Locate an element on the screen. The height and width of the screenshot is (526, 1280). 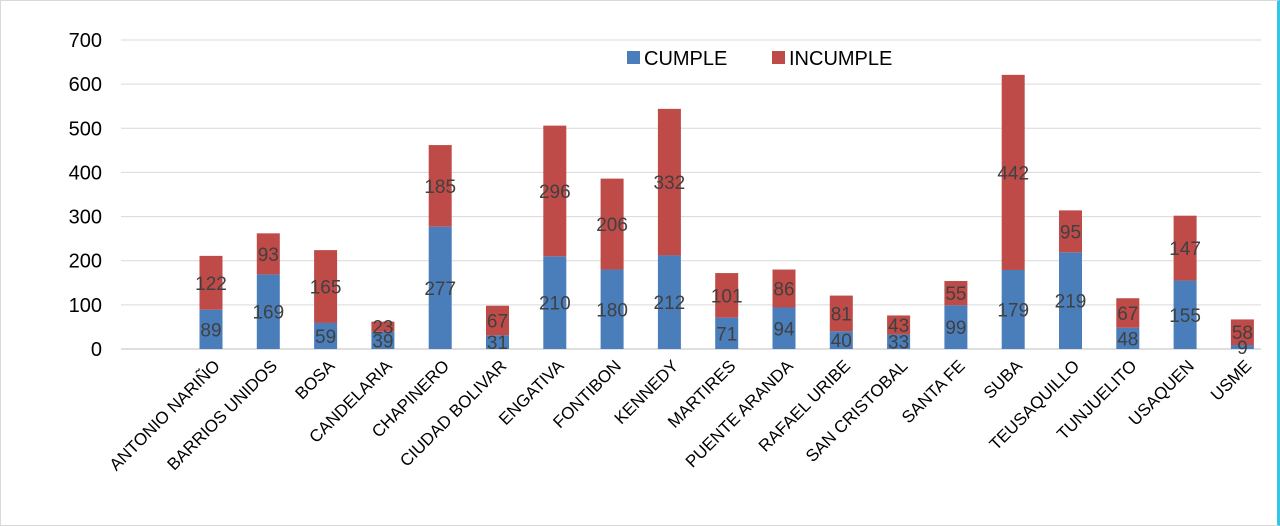
y-tick-label: 500 is located at coordinates (85, 129).